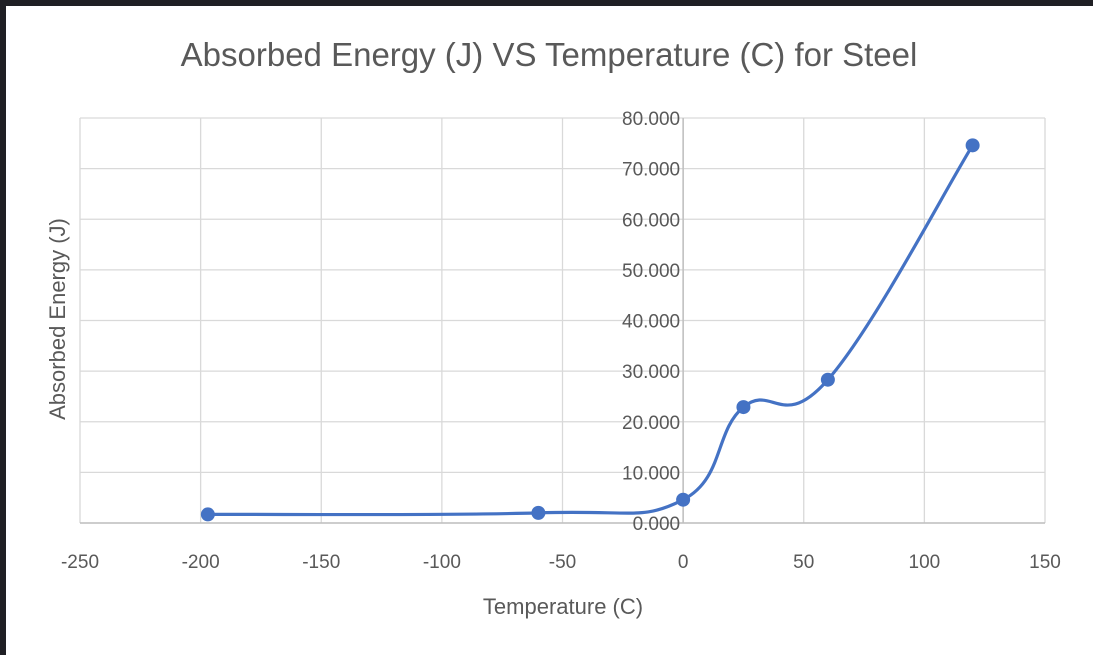  Describe the element at coordinates (442, 562) in the screenshot. I see `x-tick-label: -100` at that location.